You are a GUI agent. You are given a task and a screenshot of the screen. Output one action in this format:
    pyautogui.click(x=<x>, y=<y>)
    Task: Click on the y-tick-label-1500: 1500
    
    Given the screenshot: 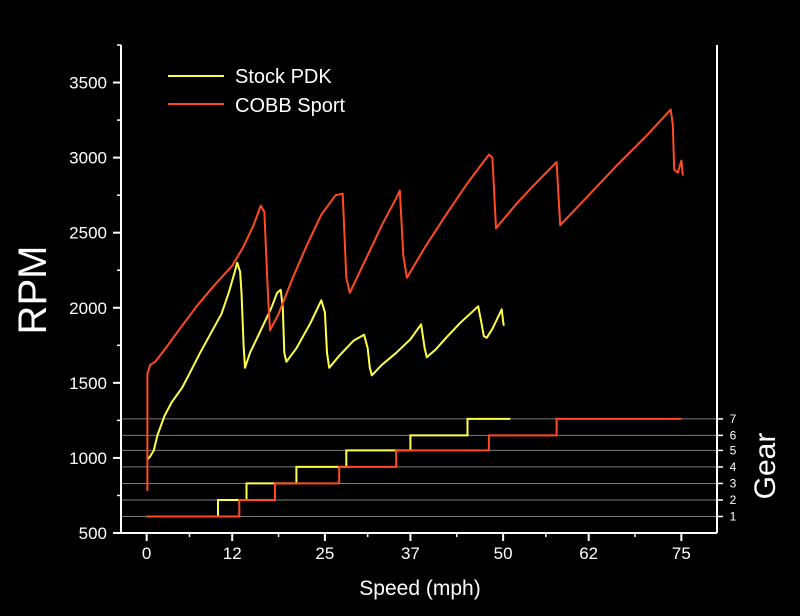 What is the action you would take?
    pyautogui.click(x=88, y=383)
    